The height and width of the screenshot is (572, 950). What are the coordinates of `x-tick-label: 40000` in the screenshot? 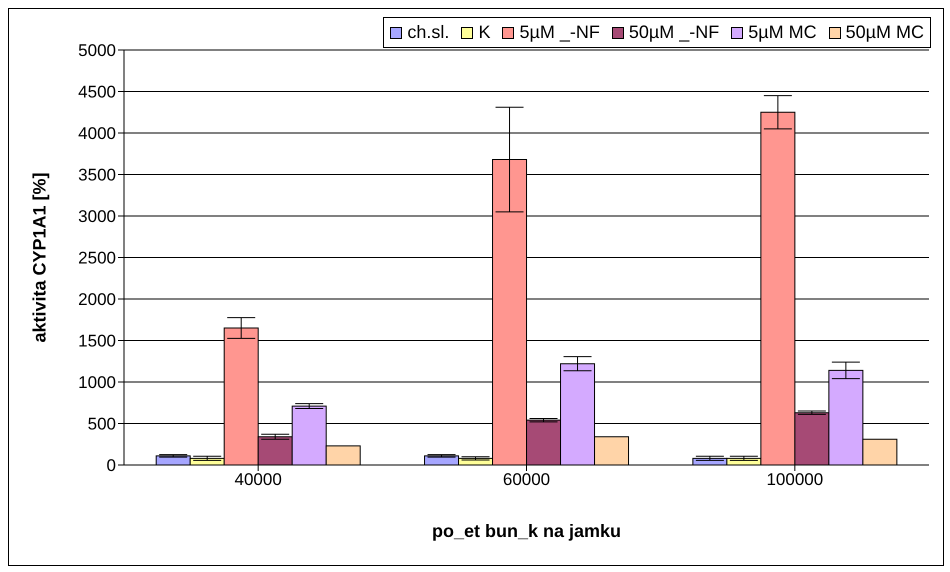 It's located at (258, 480).